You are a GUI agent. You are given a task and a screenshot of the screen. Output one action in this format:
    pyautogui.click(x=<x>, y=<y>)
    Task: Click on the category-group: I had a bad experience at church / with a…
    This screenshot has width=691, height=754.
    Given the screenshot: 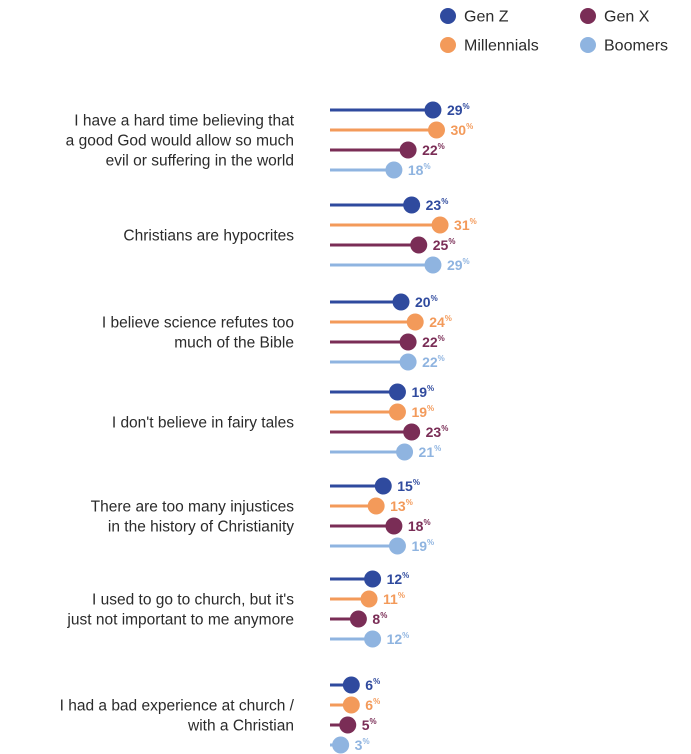 What is the action you would take?
    pyautogui.click(x=220, y=715)
    